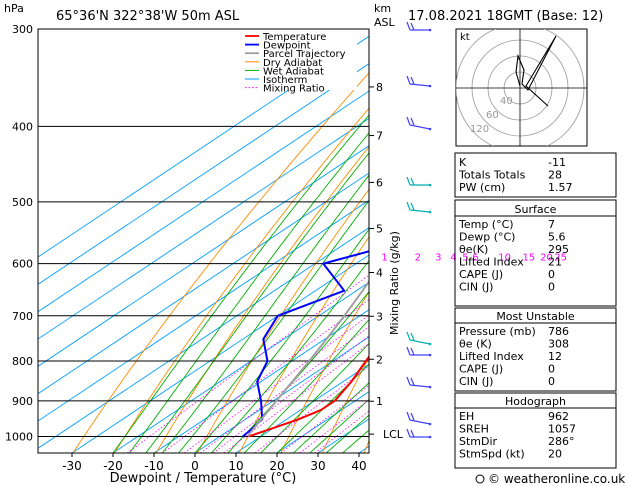  Describe the element at coordinates (235, 466) in the screenshot. I see `temperature-tick-label: 10` at that location.